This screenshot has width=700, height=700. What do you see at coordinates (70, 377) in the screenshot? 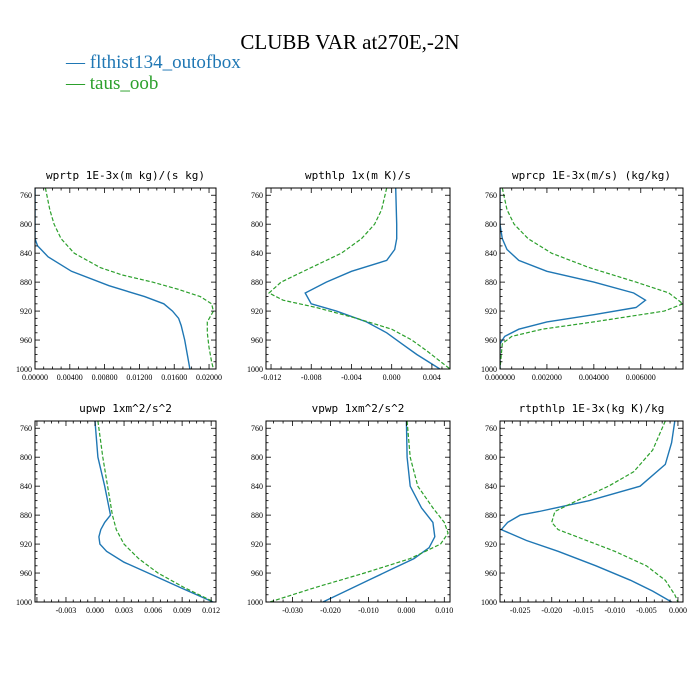
I see `x-tick-label: 0.00400` at bounding box center [70, 377].